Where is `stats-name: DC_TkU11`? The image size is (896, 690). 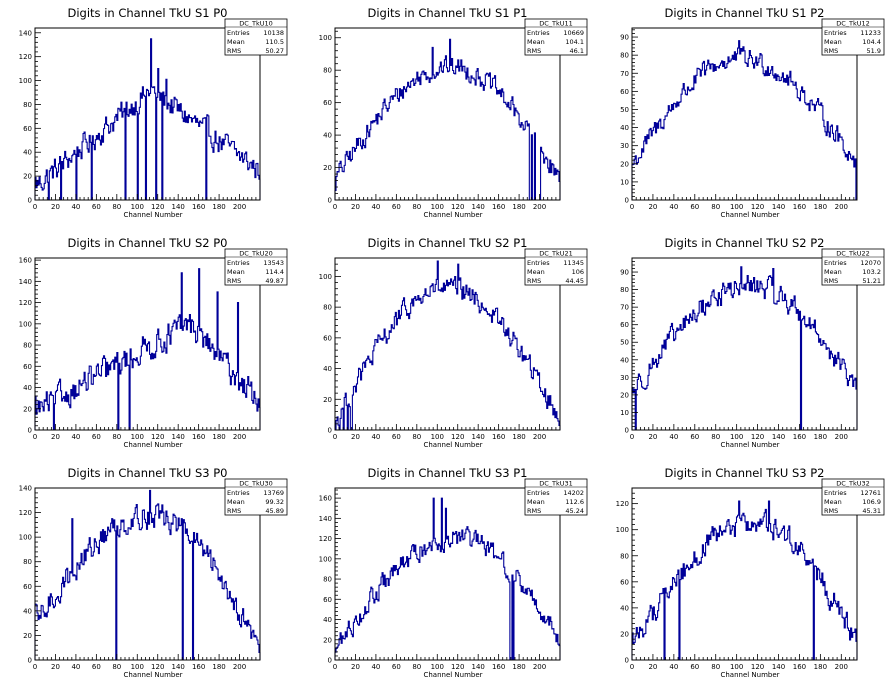
stats-name: DC_TkU11 is located at coordinates (556, 24).